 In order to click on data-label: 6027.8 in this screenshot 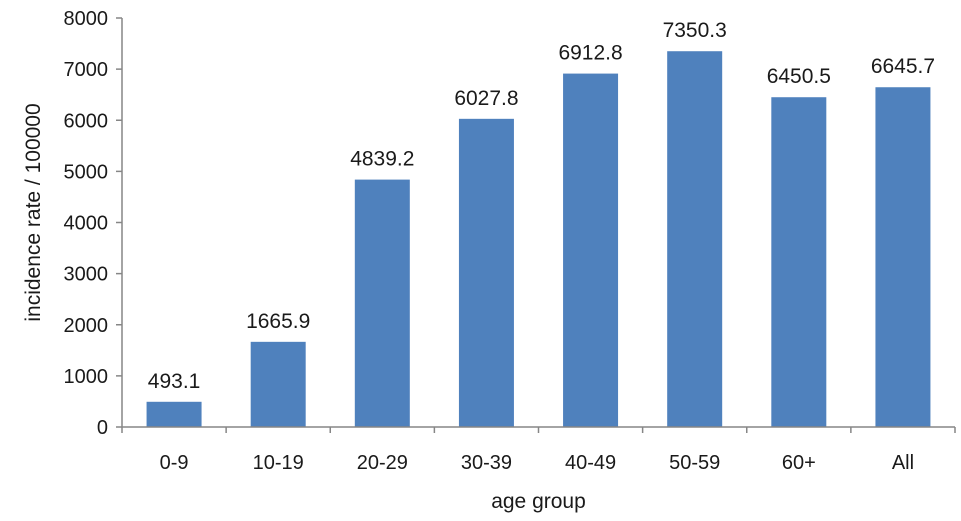, I will do `click(486, 98)`.